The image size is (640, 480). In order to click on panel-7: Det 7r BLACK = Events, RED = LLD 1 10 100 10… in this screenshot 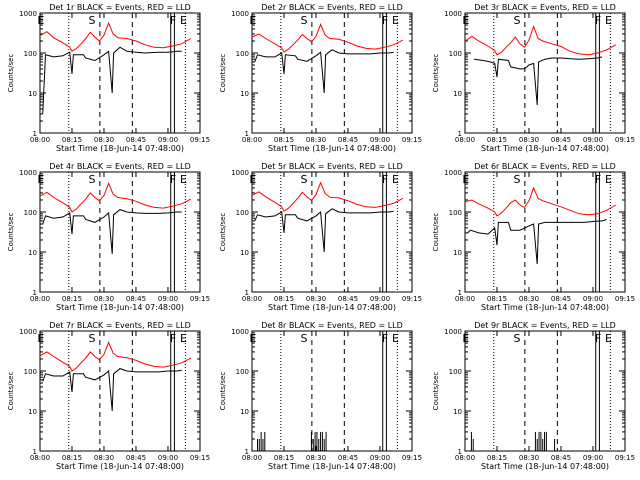, I will do `click(108, 396)`.